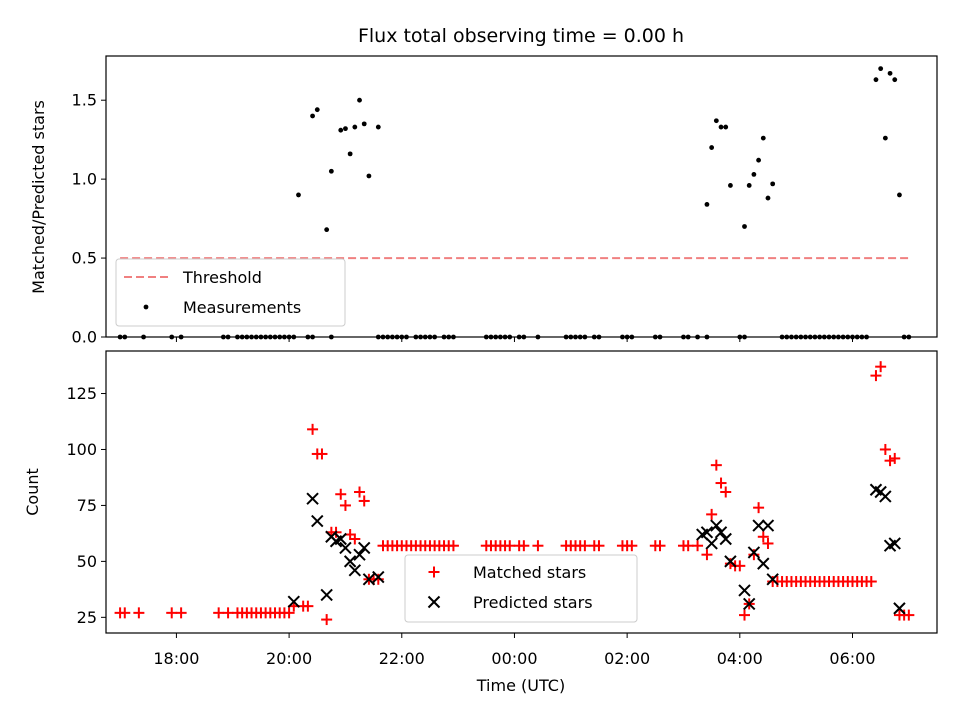 The width and height of the screenshot is (960, 720). I want to click on matched-legend-swatch, so click(434, 572).